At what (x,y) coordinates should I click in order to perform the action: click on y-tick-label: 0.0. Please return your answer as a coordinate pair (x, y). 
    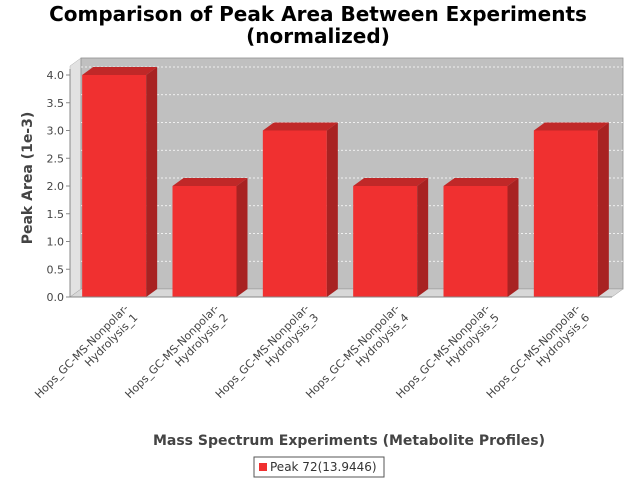
    Looking at the image, I should click on (56, 297).